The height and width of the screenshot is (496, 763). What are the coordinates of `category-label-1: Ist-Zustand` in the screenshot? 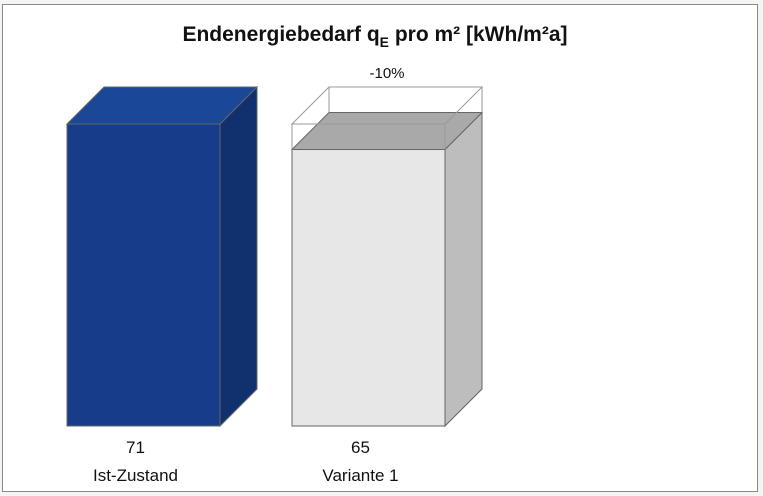 It's located at (135, 475).